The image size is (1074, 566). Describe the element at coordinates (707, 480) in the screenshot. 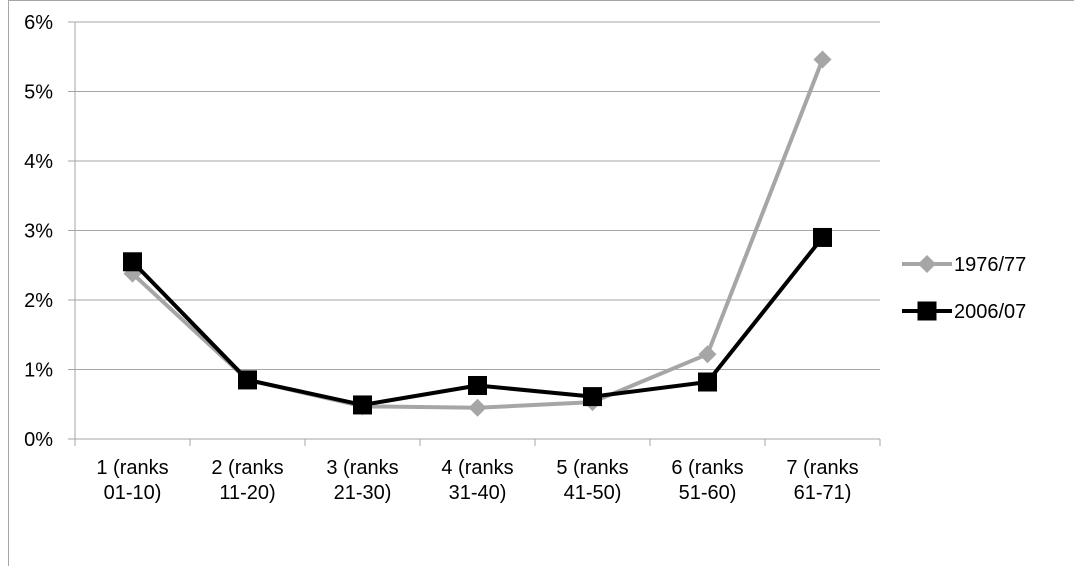

I see `x-tick-label: 6 (ranks 51-60)` at that location.